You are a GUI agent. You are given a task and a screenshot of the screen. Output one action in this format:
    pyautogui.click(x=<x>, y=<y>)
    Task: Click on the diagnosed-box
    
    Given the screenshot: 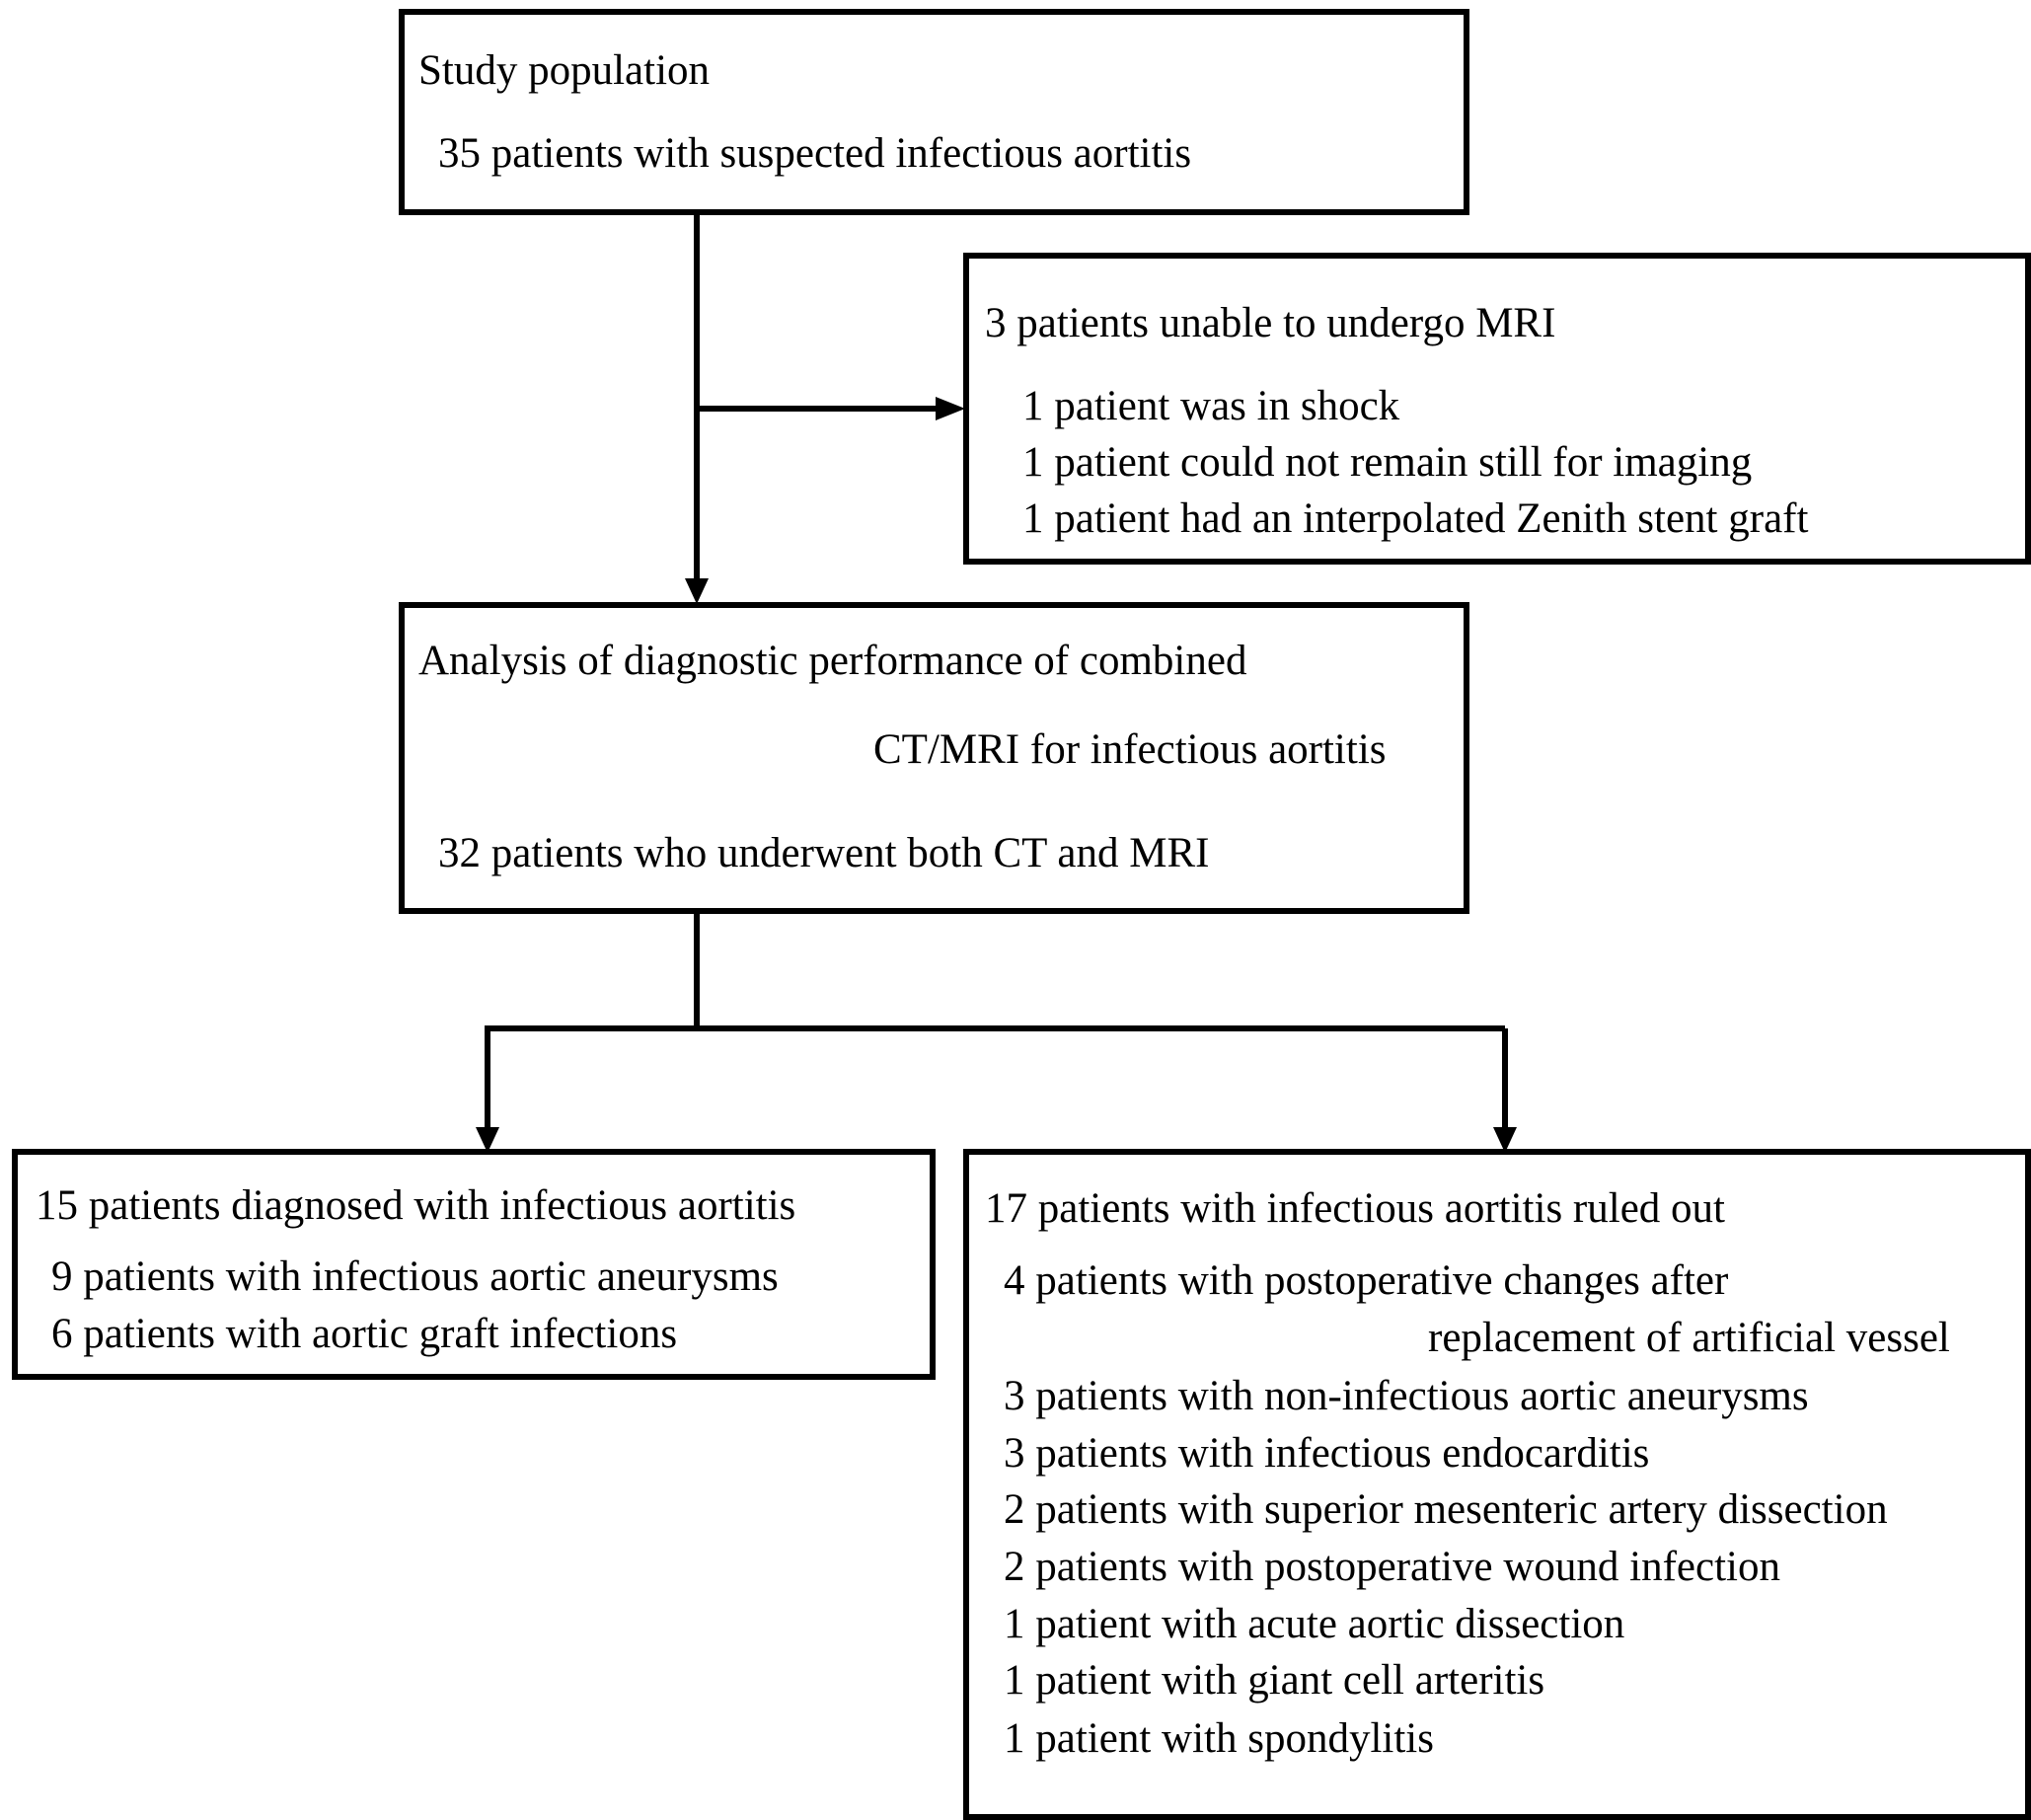 What is the action you would take?
    pyautogui.click(x=474, y=1264)
    